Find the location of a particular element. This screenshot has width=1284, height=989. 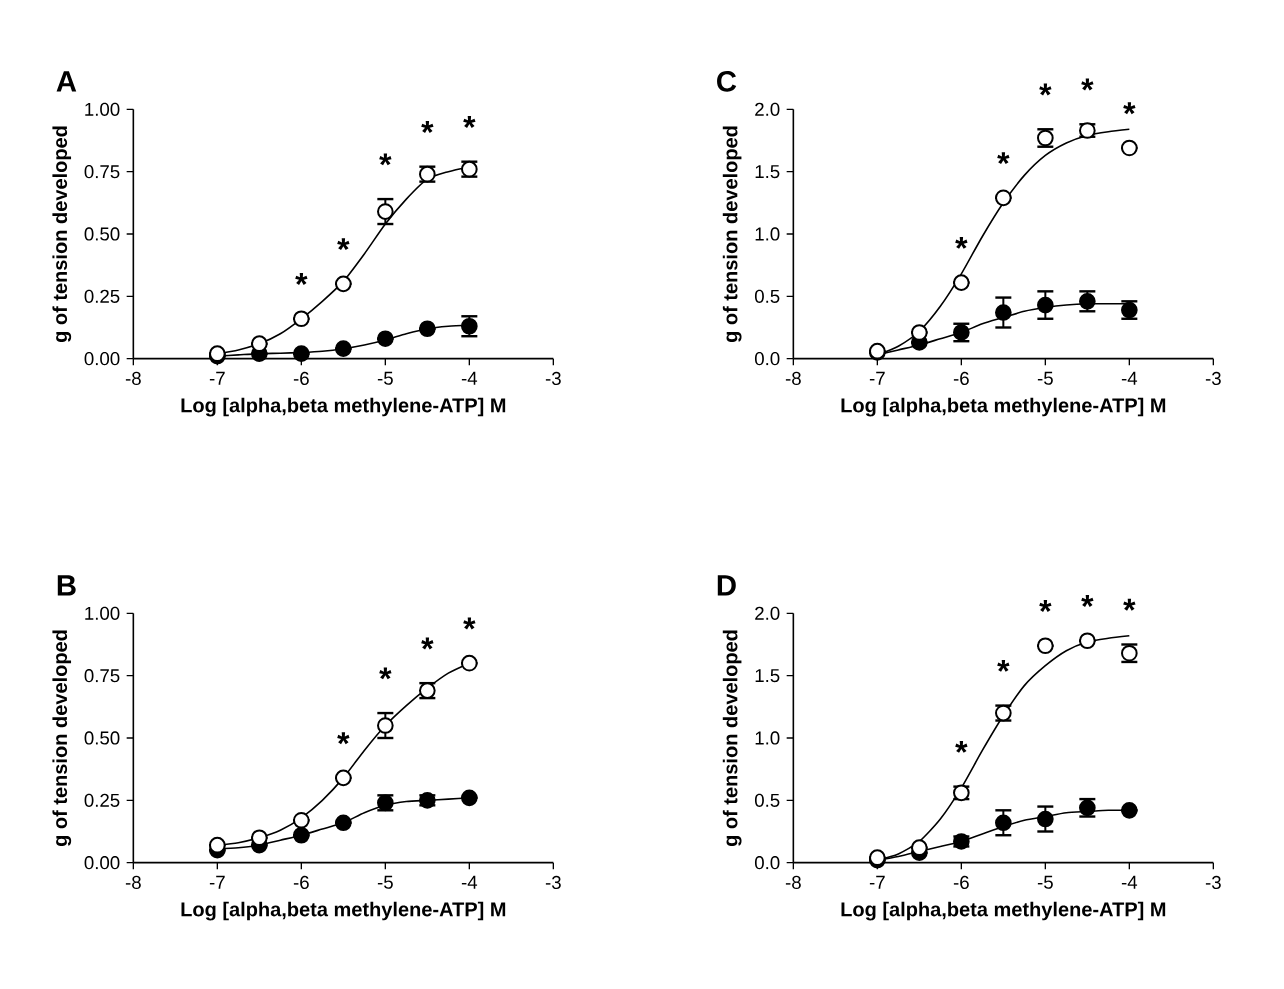

chart-title: C is located at coordinates (727, 81).